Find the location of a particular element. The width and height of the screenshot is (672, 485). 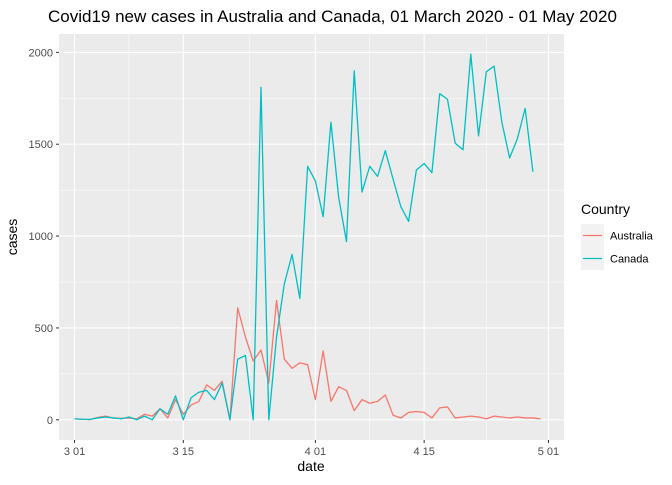

legend-items: Australia Canada is located at coordinates (617, 247).